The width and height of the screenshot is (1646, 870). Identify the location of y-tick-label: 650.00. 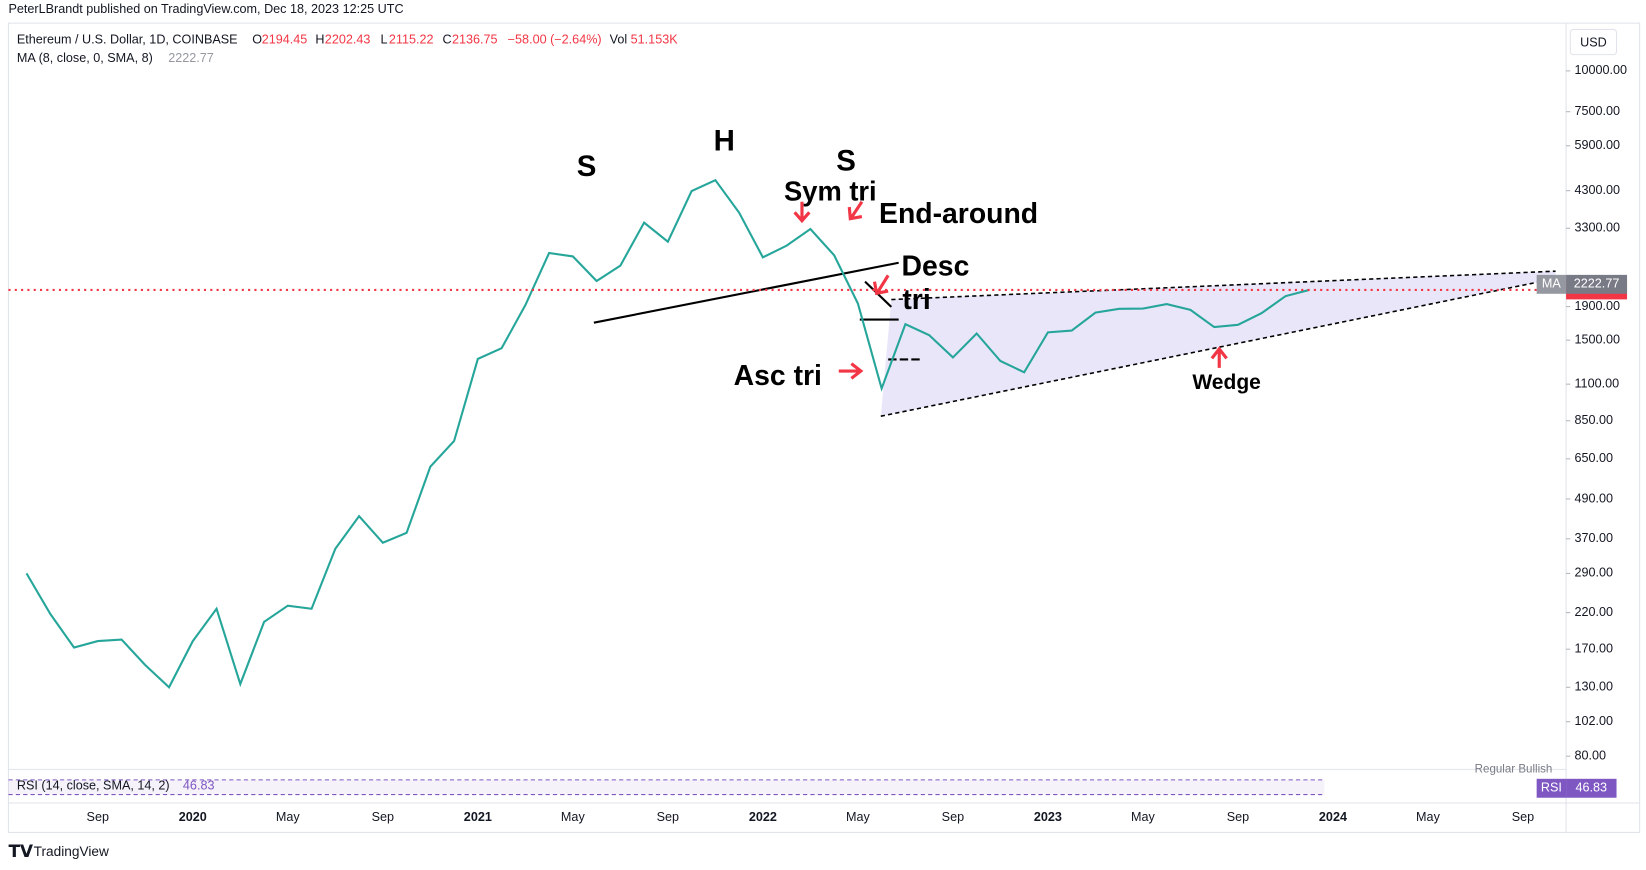
(1593, 458).